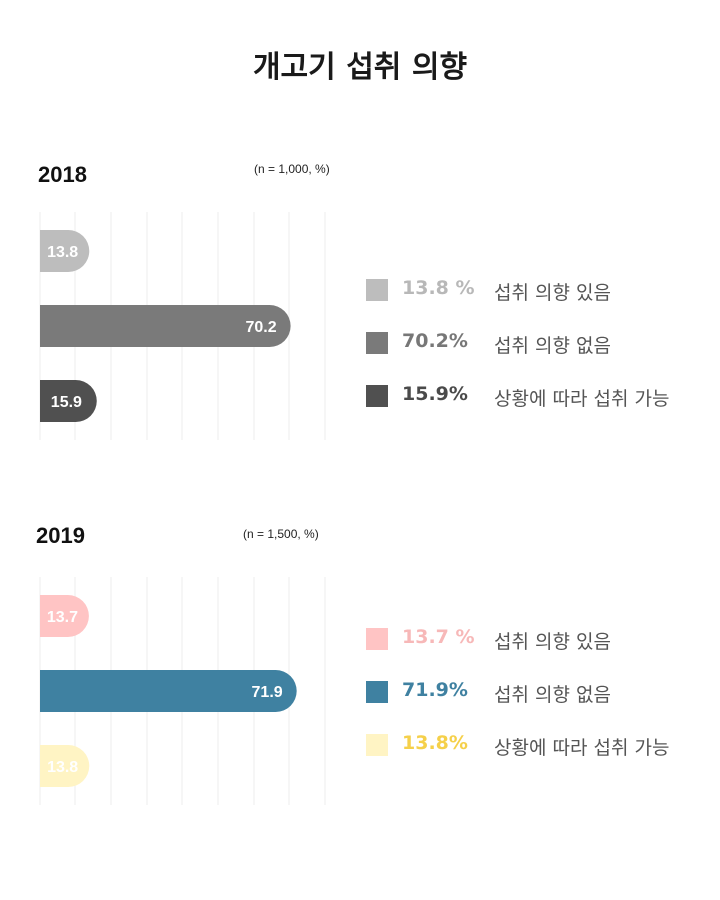 The width and height of the screenshot is (720, 900). What do you see at coordinates (60, 535) in the screenshot?
I see `year-label: 2019` at bounding box center [60, 535].